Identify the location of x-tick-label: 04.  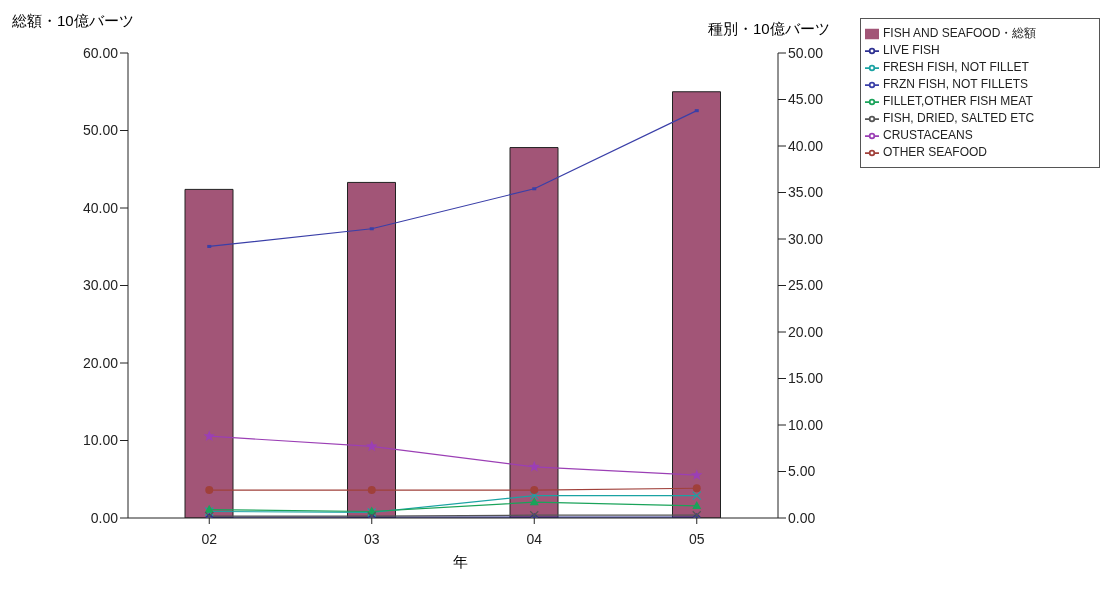
(534, 538).